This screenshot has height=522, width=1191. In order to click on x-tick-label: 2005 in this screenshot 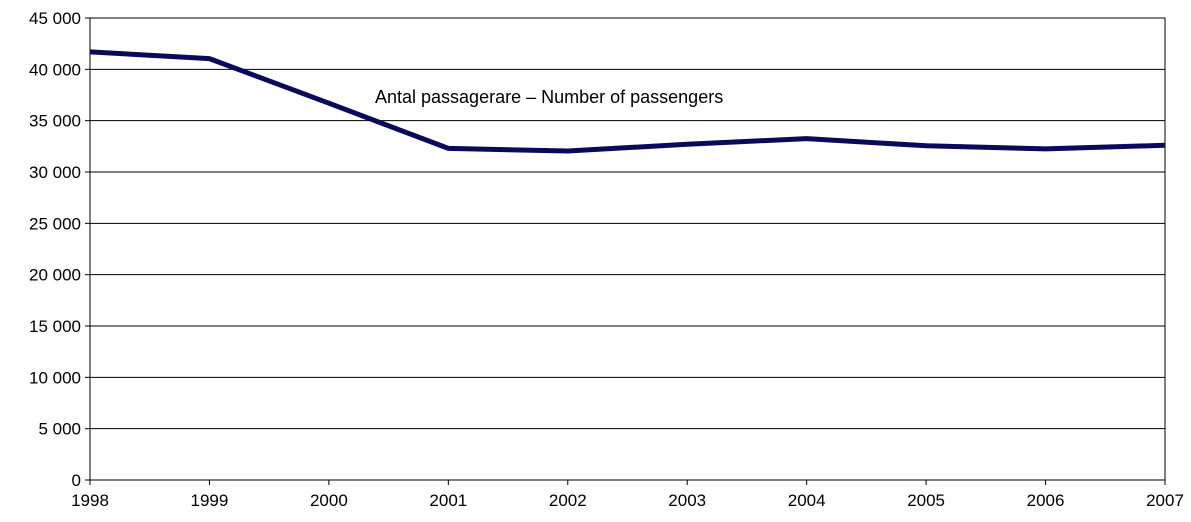, I will do `click(926, 500)`.